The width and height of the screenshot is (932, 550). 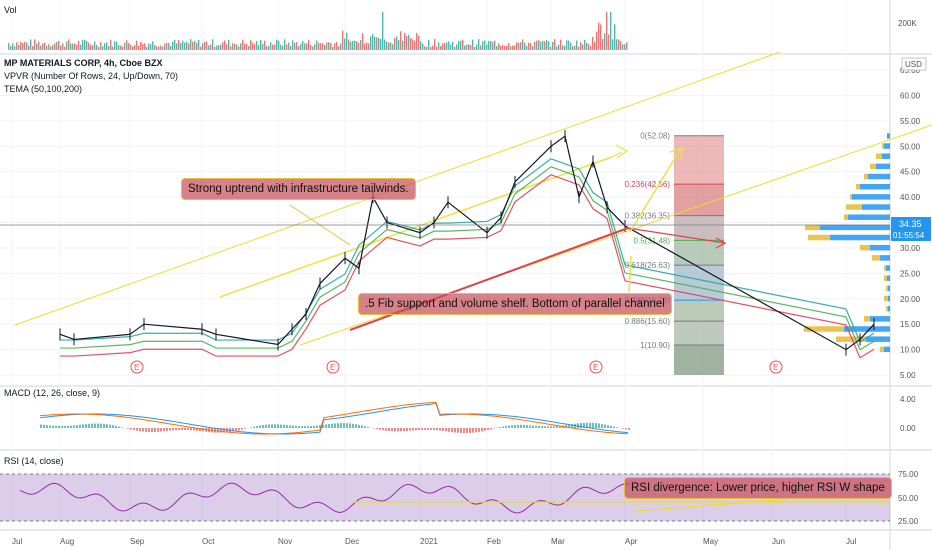 I want to click on rsi-divergence-line, so click(x=712, y=505).